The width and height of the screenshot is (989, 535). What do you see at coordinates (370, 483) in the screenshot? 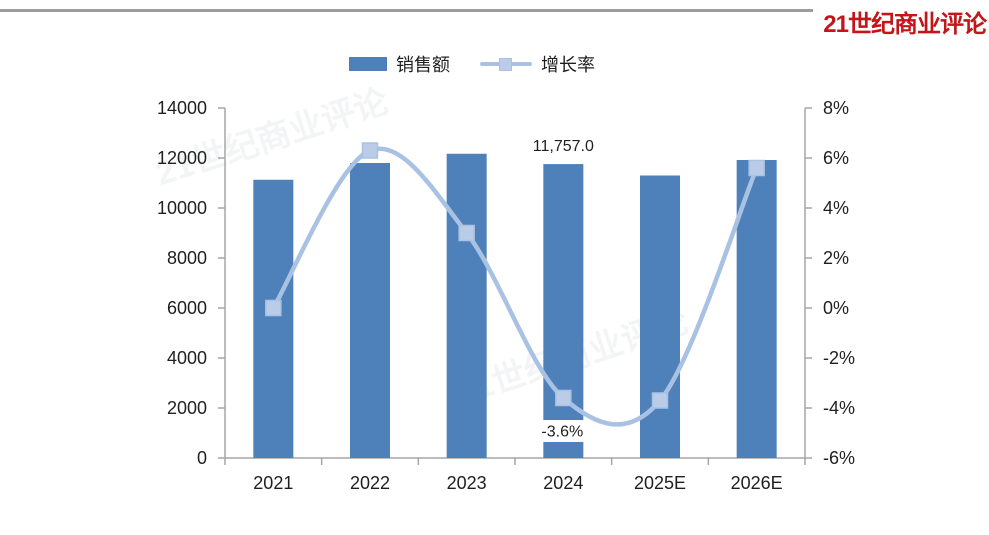
I see `x-axis-label-2022: 2022` at bounding box center [370, 483].